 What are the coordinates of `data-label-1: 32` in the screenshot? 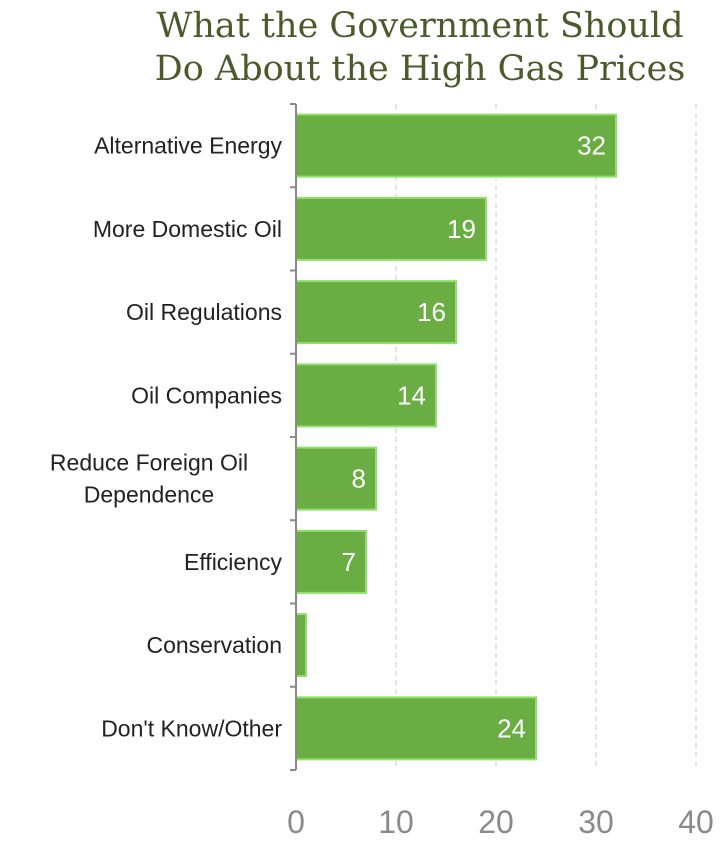 It's located at (591, 146).